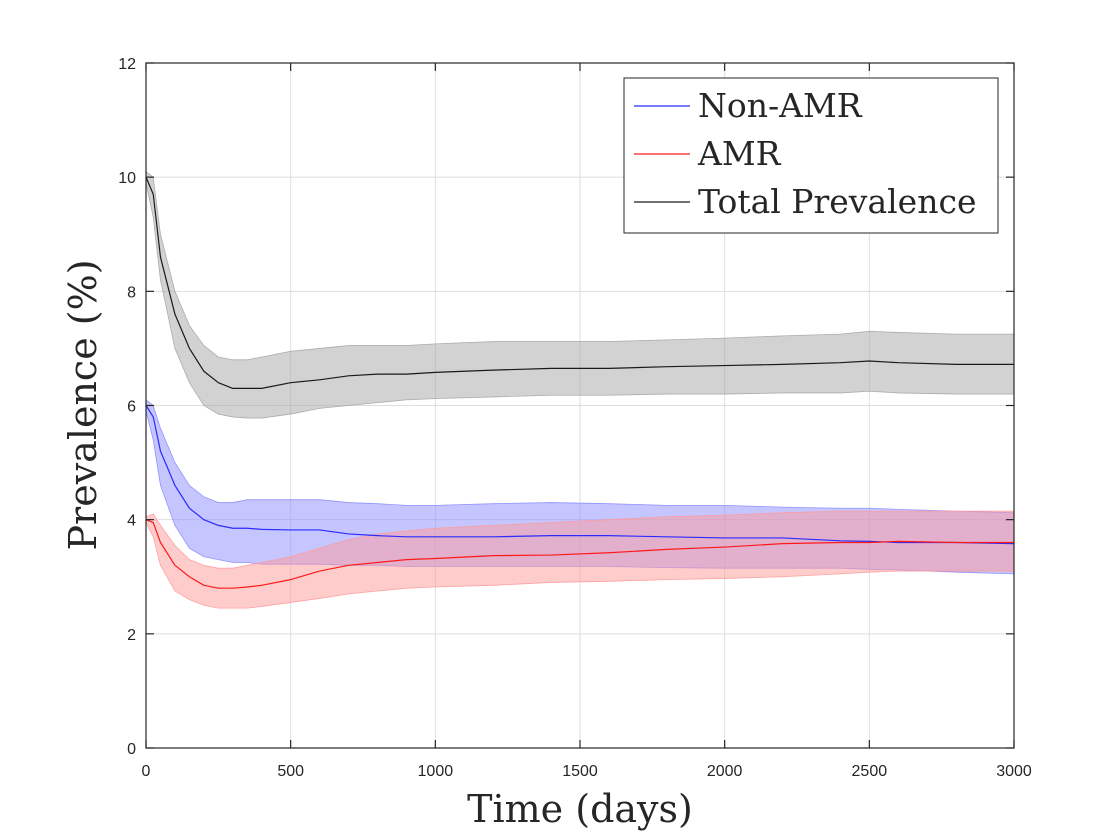 The height and width of the screenshot is (840, 1120). What do you see at coordinates (131, 749) in the screenshot?
I see `y-tick-label: 0` at bounding box center [131, 749].